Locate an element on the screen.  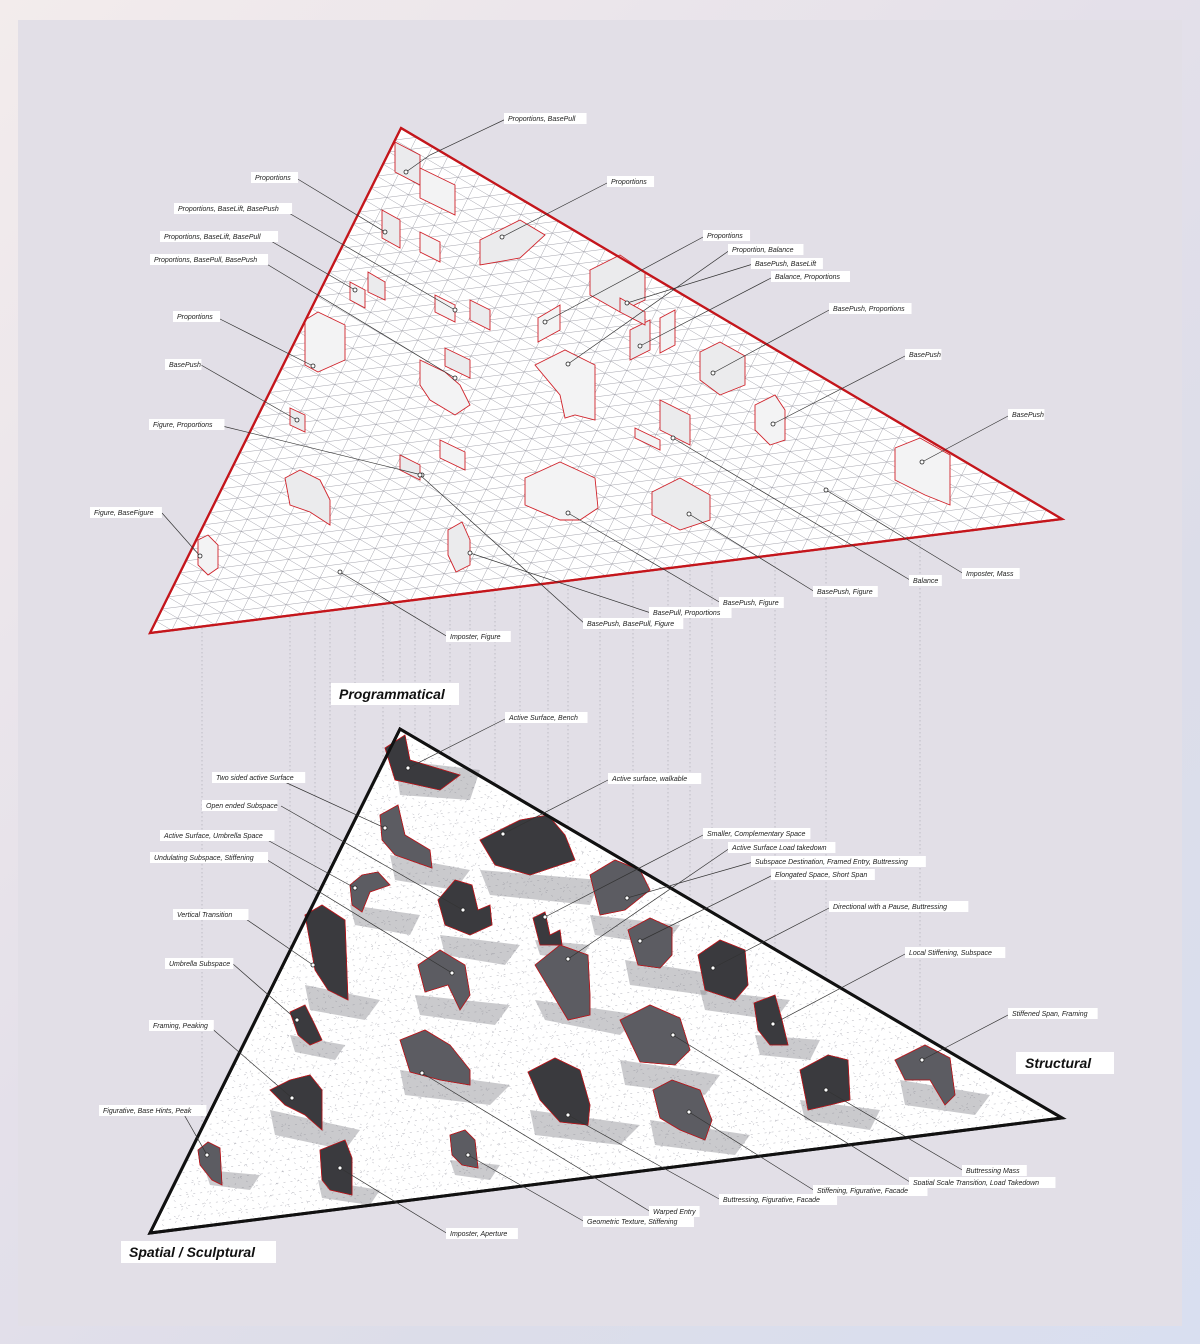
label-text: BasePush, Figure is located at coordinates (751, 603).